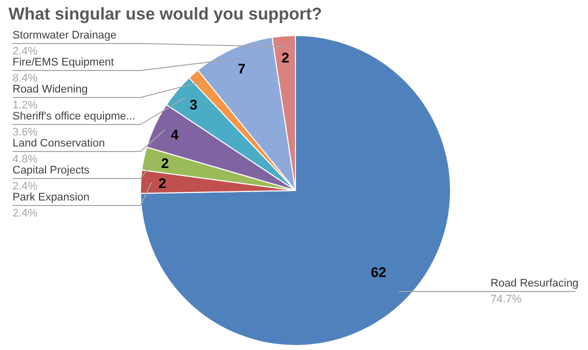 Image resolution: width=588 pixels, height=350 pixels. What do you see at coordinates (165, 14) in the screenshot?
I see `chart-title: What singular use would you support?` at bounding box center [165, 14].